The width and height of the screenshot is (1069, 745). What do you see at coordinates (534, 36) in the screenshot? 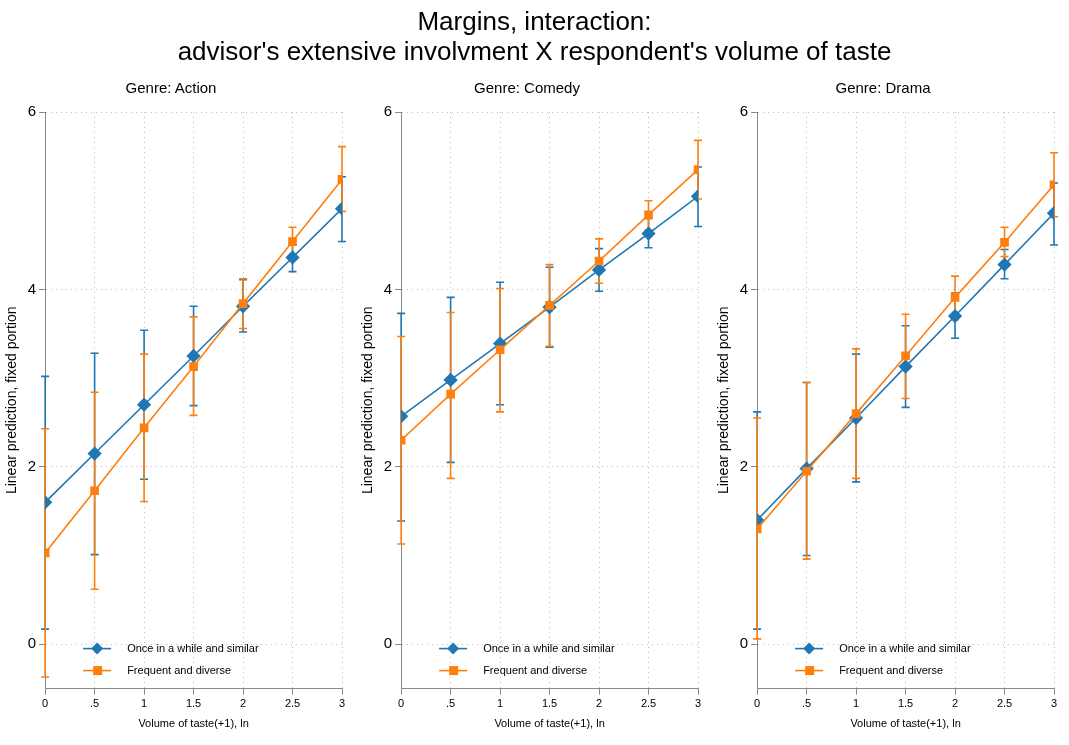
I see `text: Margins, interaction: advisor's extensive involvment X respondent's volume of taste` at bounding box center [534, 36].